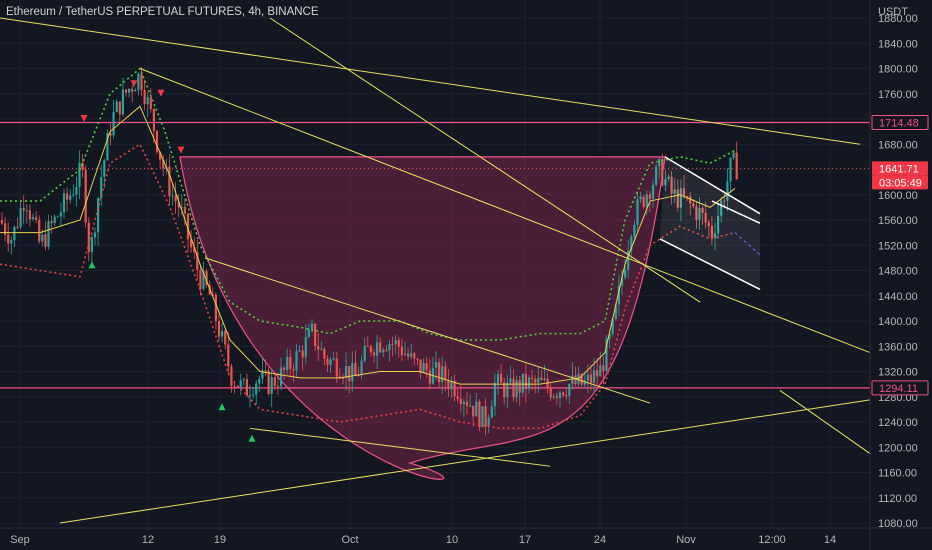 The width and height of the screenshot is (932, 550). What do you see at coordinates (686, 540) in the screenshot?
I see `x-tick-label: Nov` at bounding box center [686, 540].